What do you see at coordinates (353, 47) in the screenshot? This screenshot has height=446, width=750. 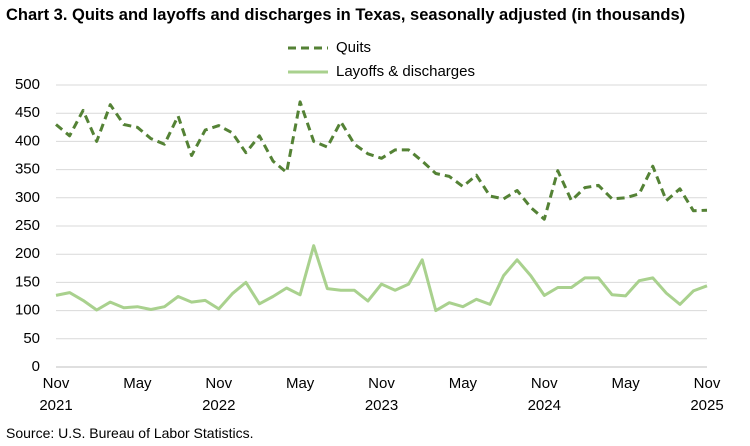 I see `legend-label: Quits` at bounding box center [353, 47].